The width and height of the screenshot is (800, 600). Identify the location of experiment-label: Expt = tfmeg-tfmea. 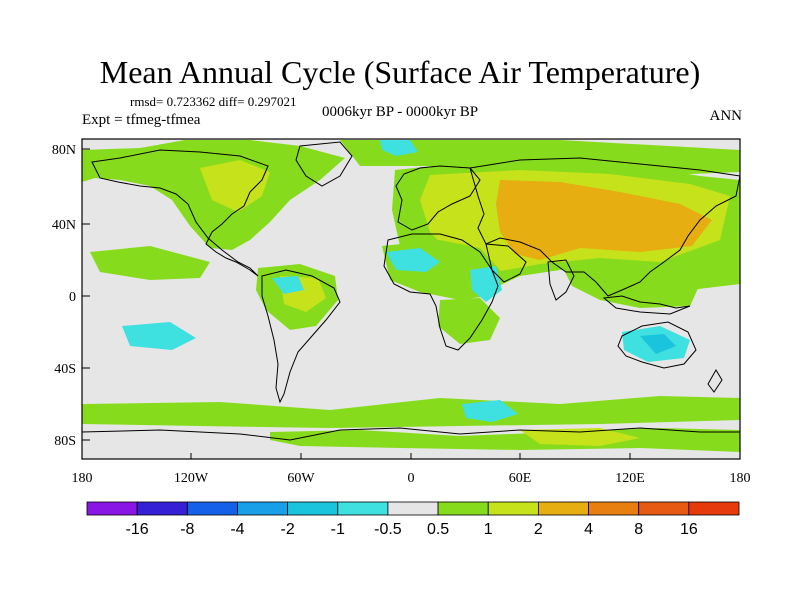
(141, 120).